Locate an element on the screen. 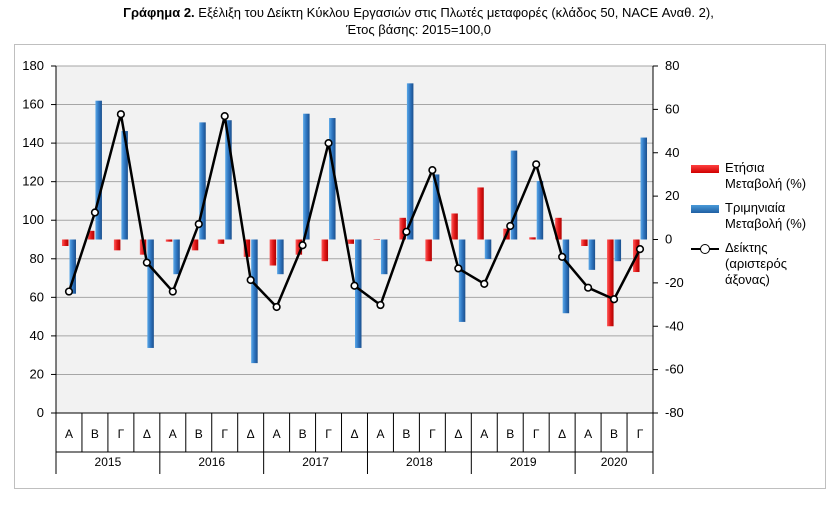 This screenshot has height=506, width=837. right-axis-tick-label: 0 is located at coordinates (668, 239).